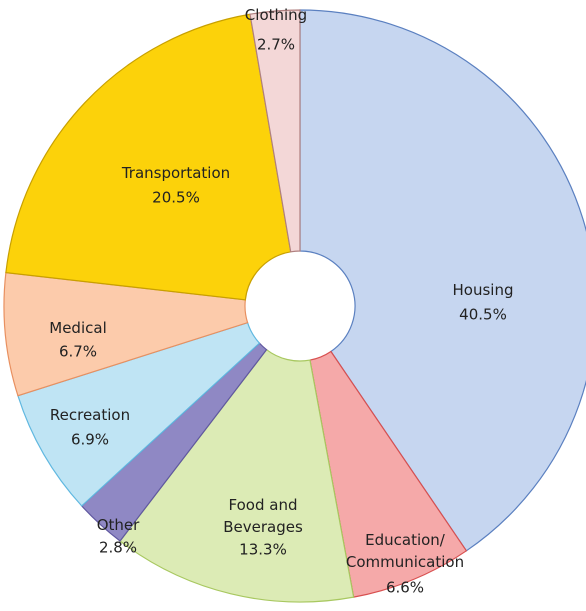 This screenshot has width=586, height=611. I want to click on slice-label: Recreation, so click(90, 415).